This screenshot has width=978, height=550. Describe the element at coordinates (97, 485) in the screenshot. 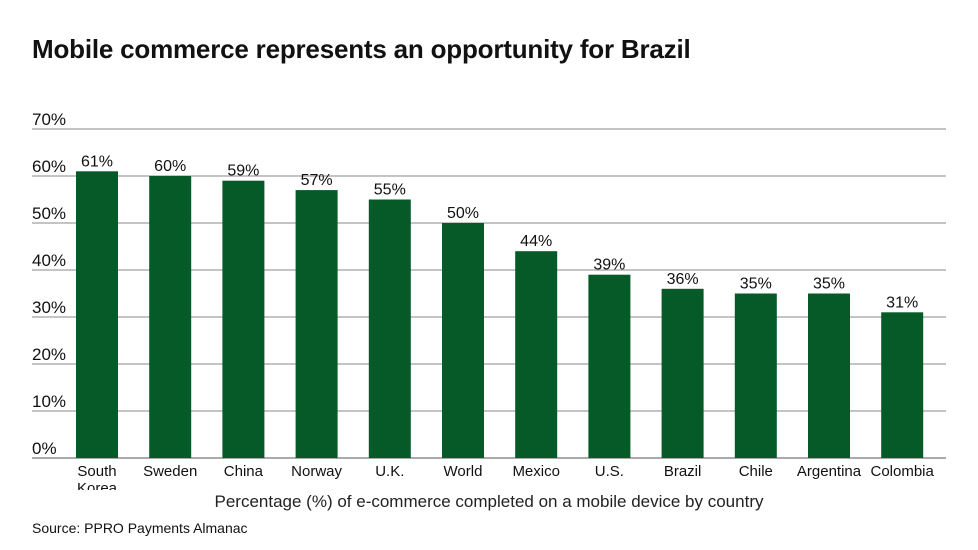

I see `x-tick-label: Korea` at that location.